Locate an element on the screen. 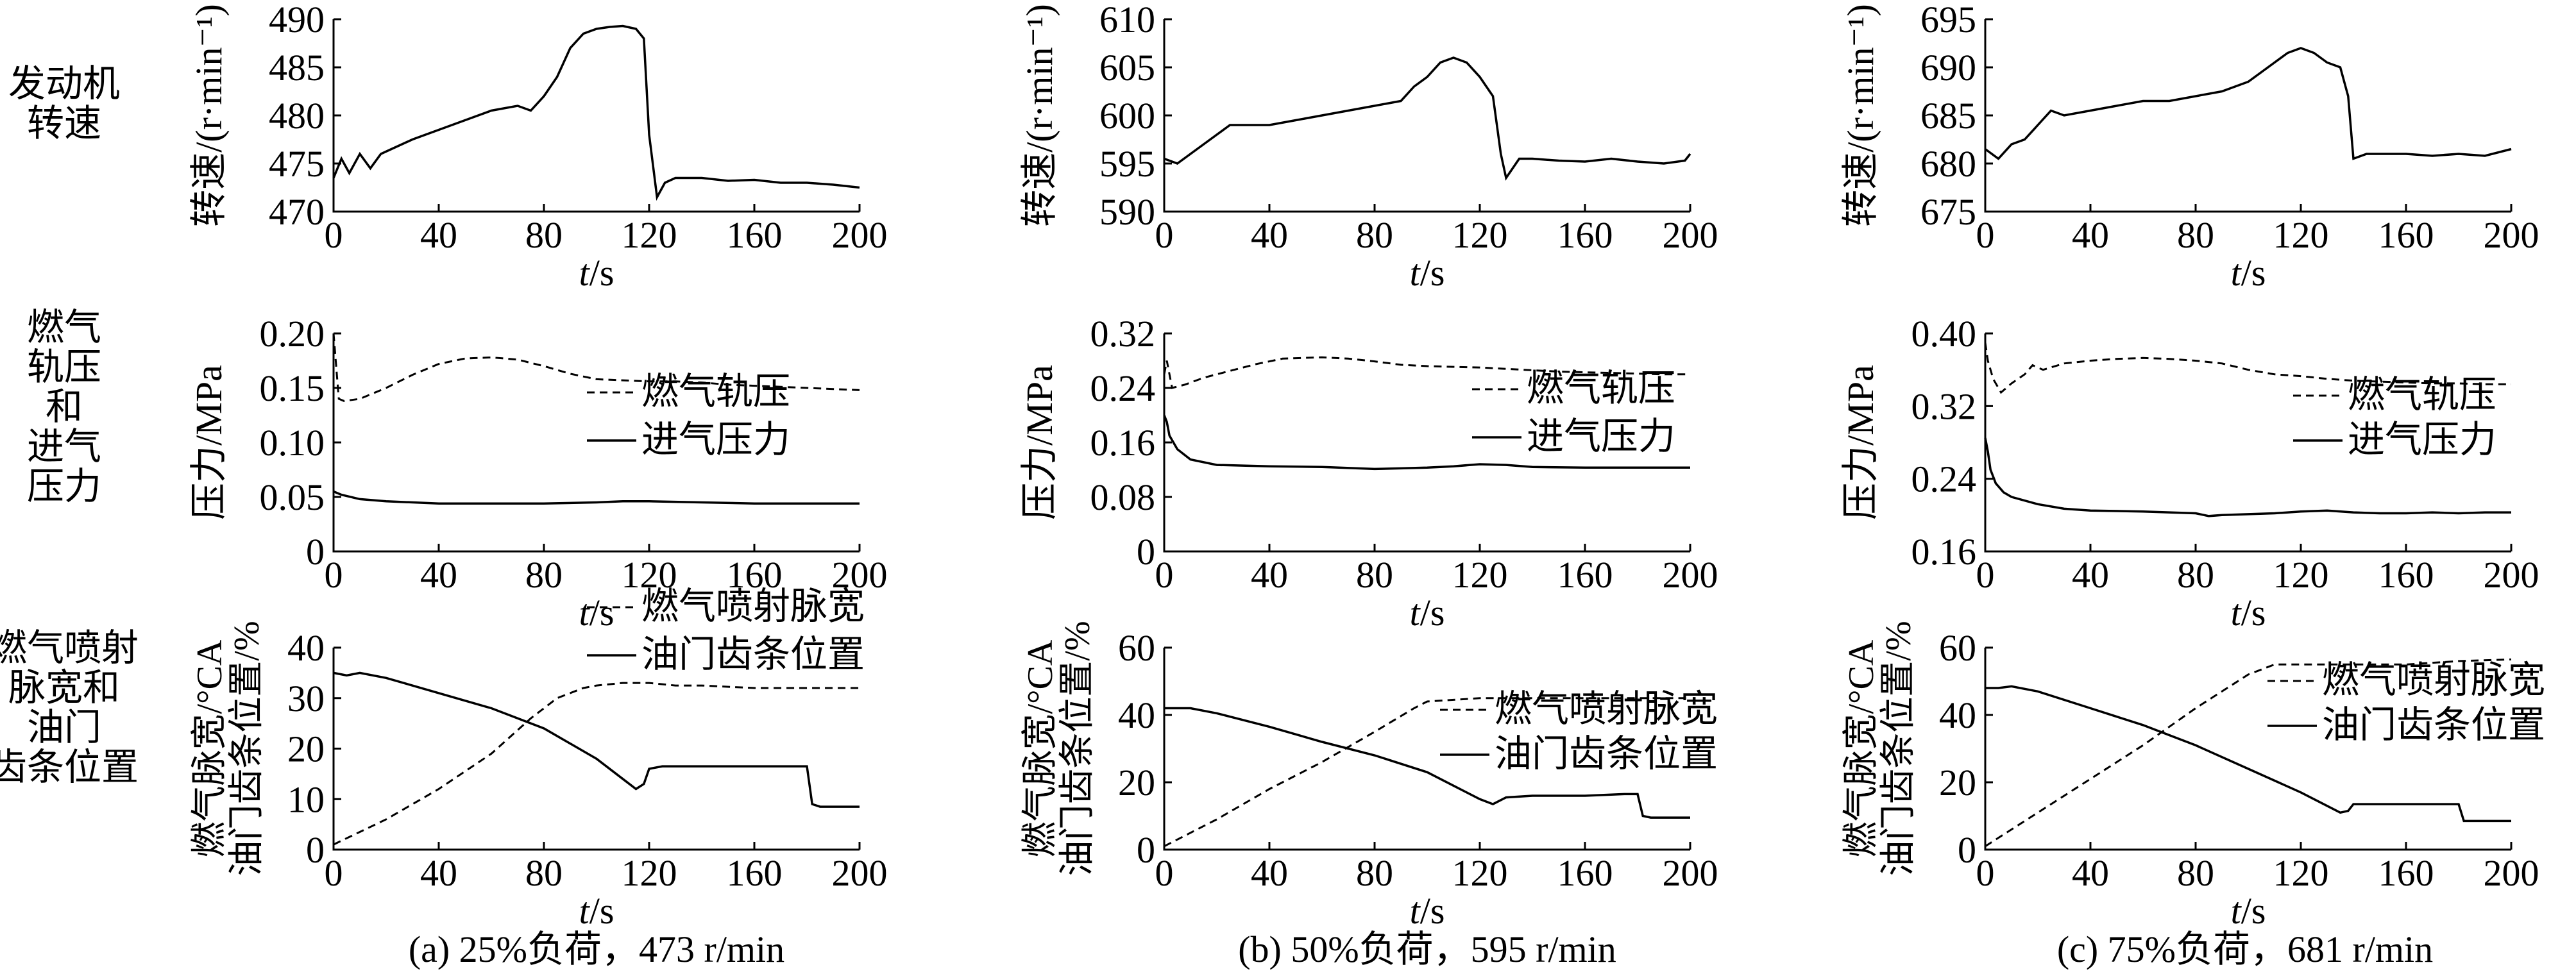 Image resolution: width=2576 pixels, height=974 pixels. row-label-line: 压力 is located at coordinates (64, 486).